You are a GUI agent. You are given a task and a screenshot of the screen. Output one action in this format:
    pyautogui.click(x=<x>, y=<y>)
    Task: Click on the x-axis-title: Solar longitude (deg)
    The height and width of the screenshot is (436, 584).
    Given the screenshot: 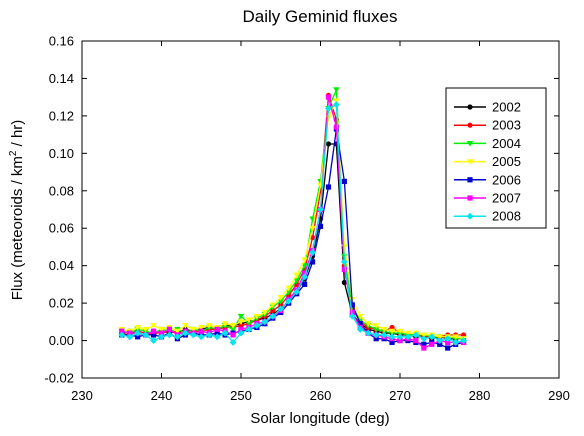 What is the action you would take?
    pyautogui.click(x=319, y=418)
    